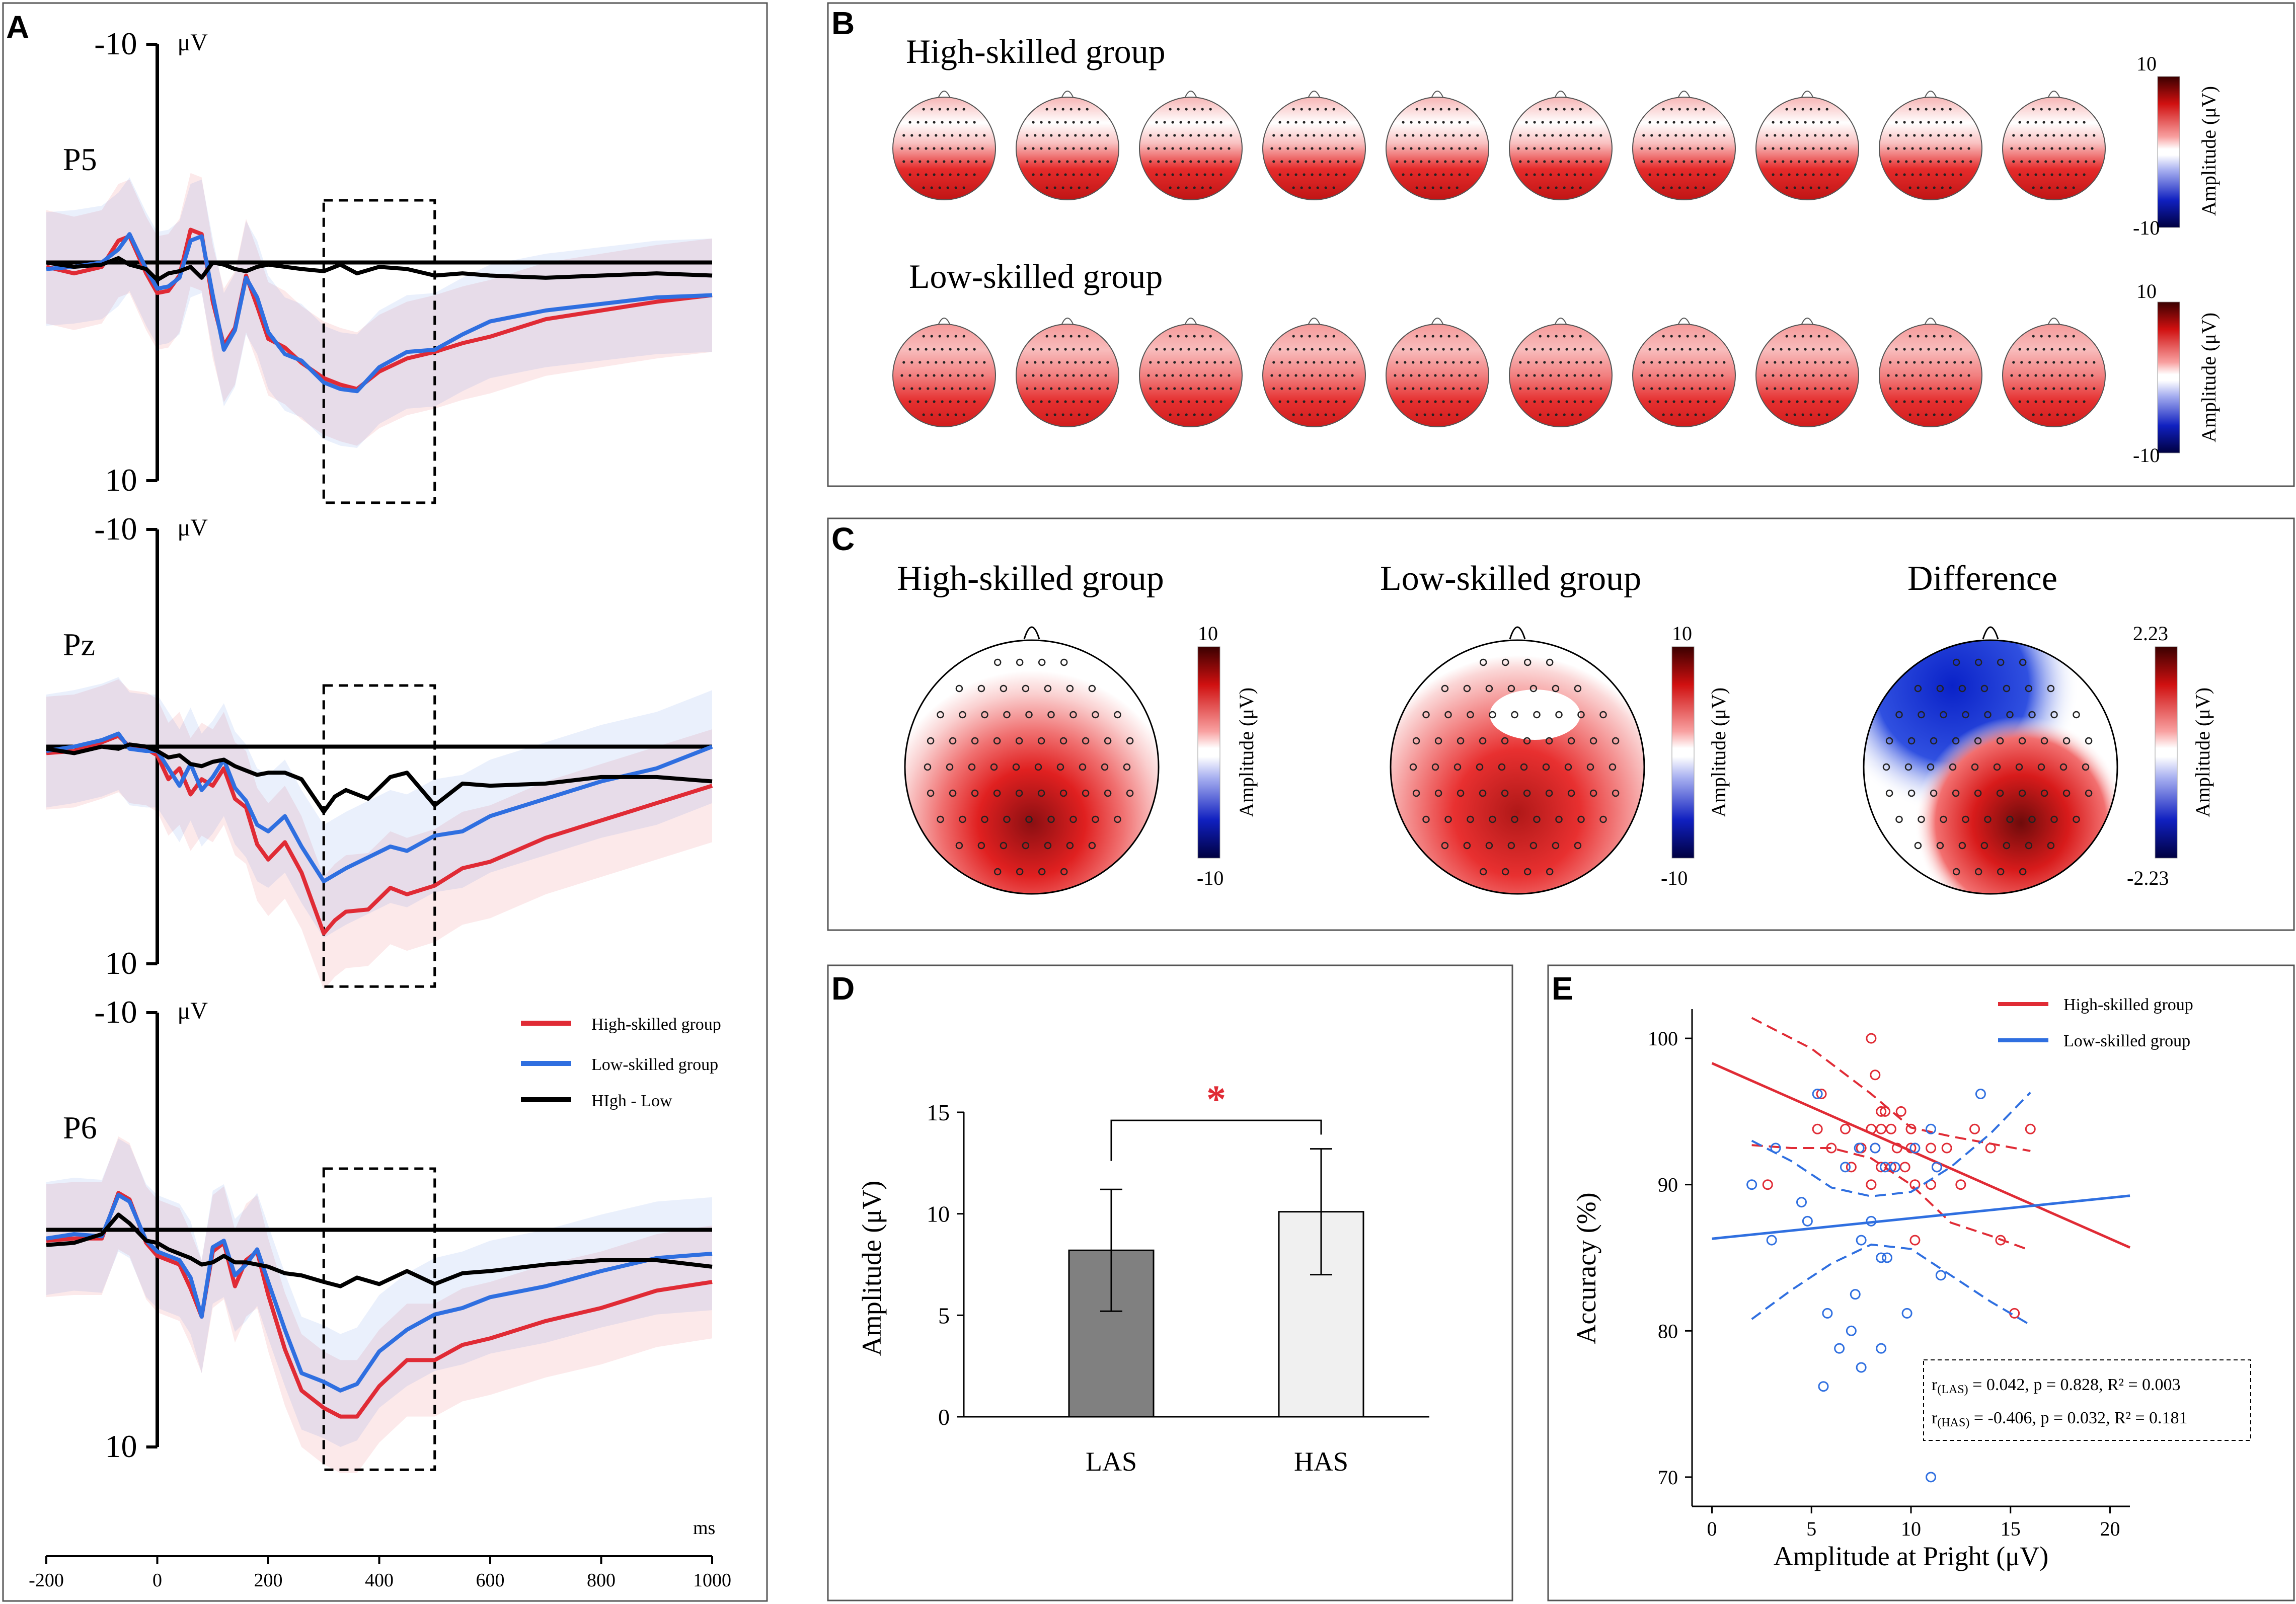 This screenshot has width=2296, height=1604. I want to click on erp-p5-diff-line, so click(380, 269).